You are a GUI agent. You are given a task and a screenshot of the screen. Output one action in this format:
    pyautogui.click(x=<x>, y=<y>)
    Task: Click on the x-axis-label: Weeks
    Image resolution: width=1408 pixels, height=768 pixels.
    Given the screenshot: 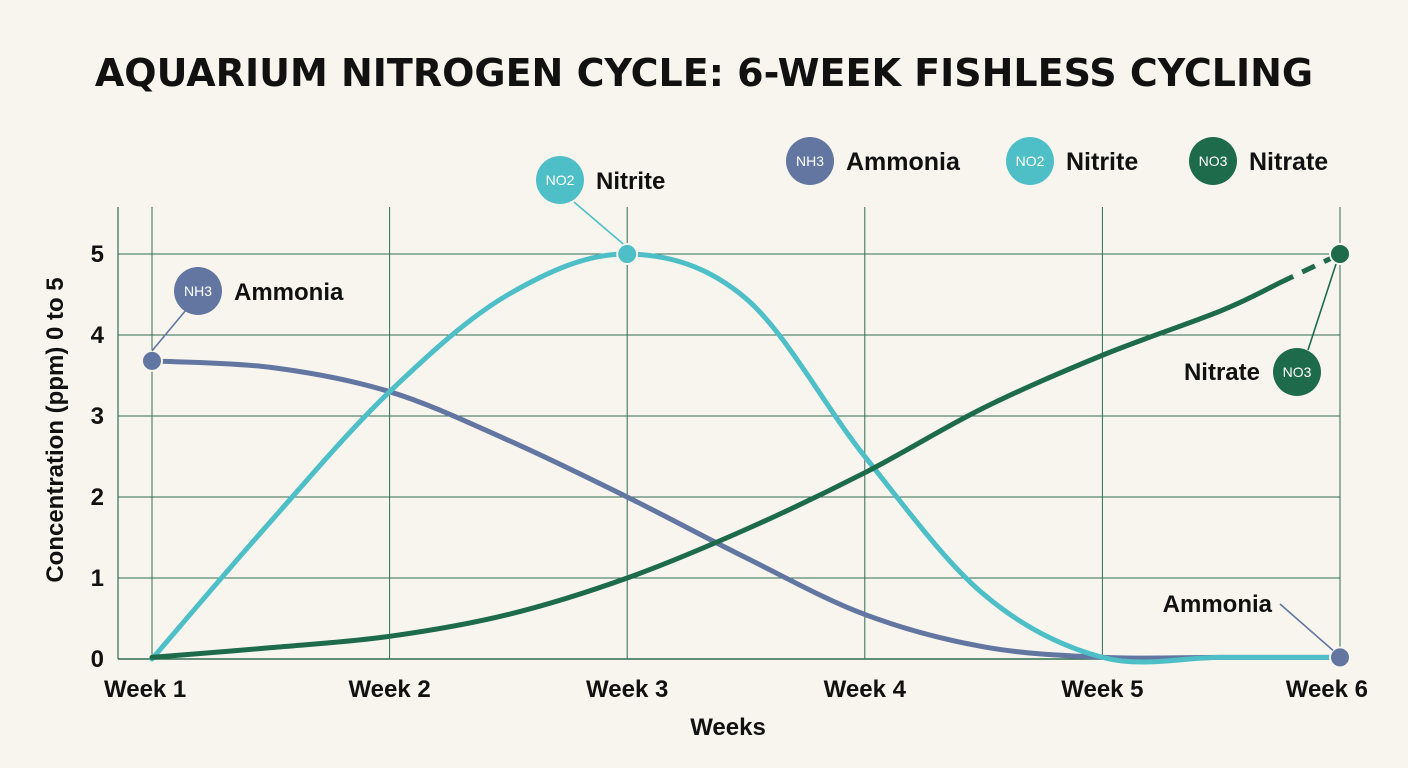 What is the action you would take?
    pyautogui.click(x=728, y=727)
    